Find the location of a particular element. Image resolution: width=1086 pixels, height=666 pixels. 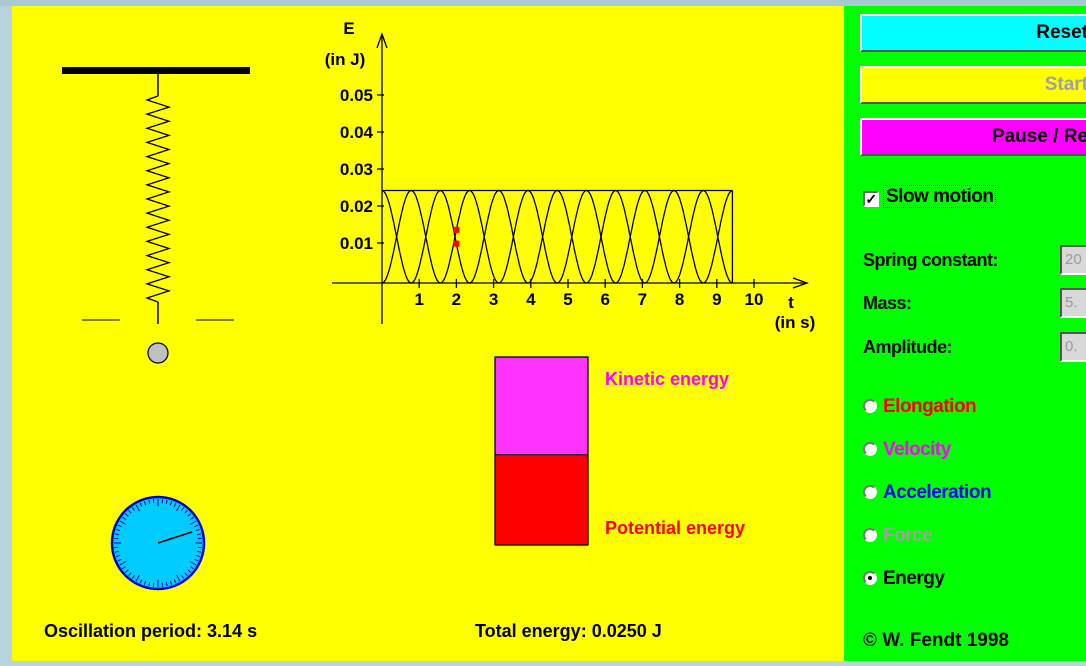

y-tick-label: 0.05 is located at coordinates (356, 95).